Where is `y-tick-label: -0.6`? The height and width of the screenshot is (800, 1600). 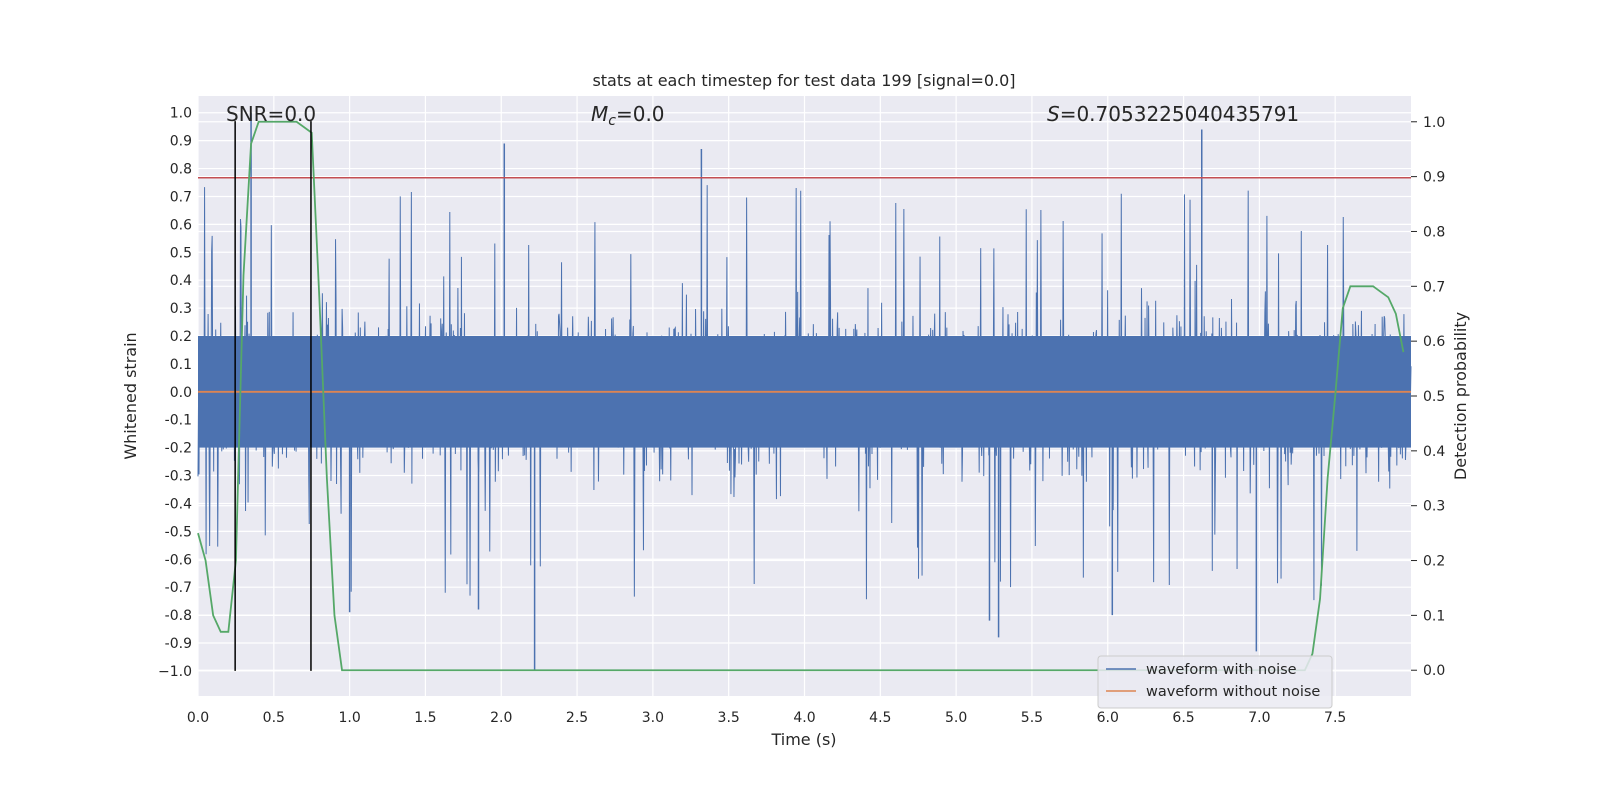
y-tick-label: -0.6 is located at coordinates (178, 560).